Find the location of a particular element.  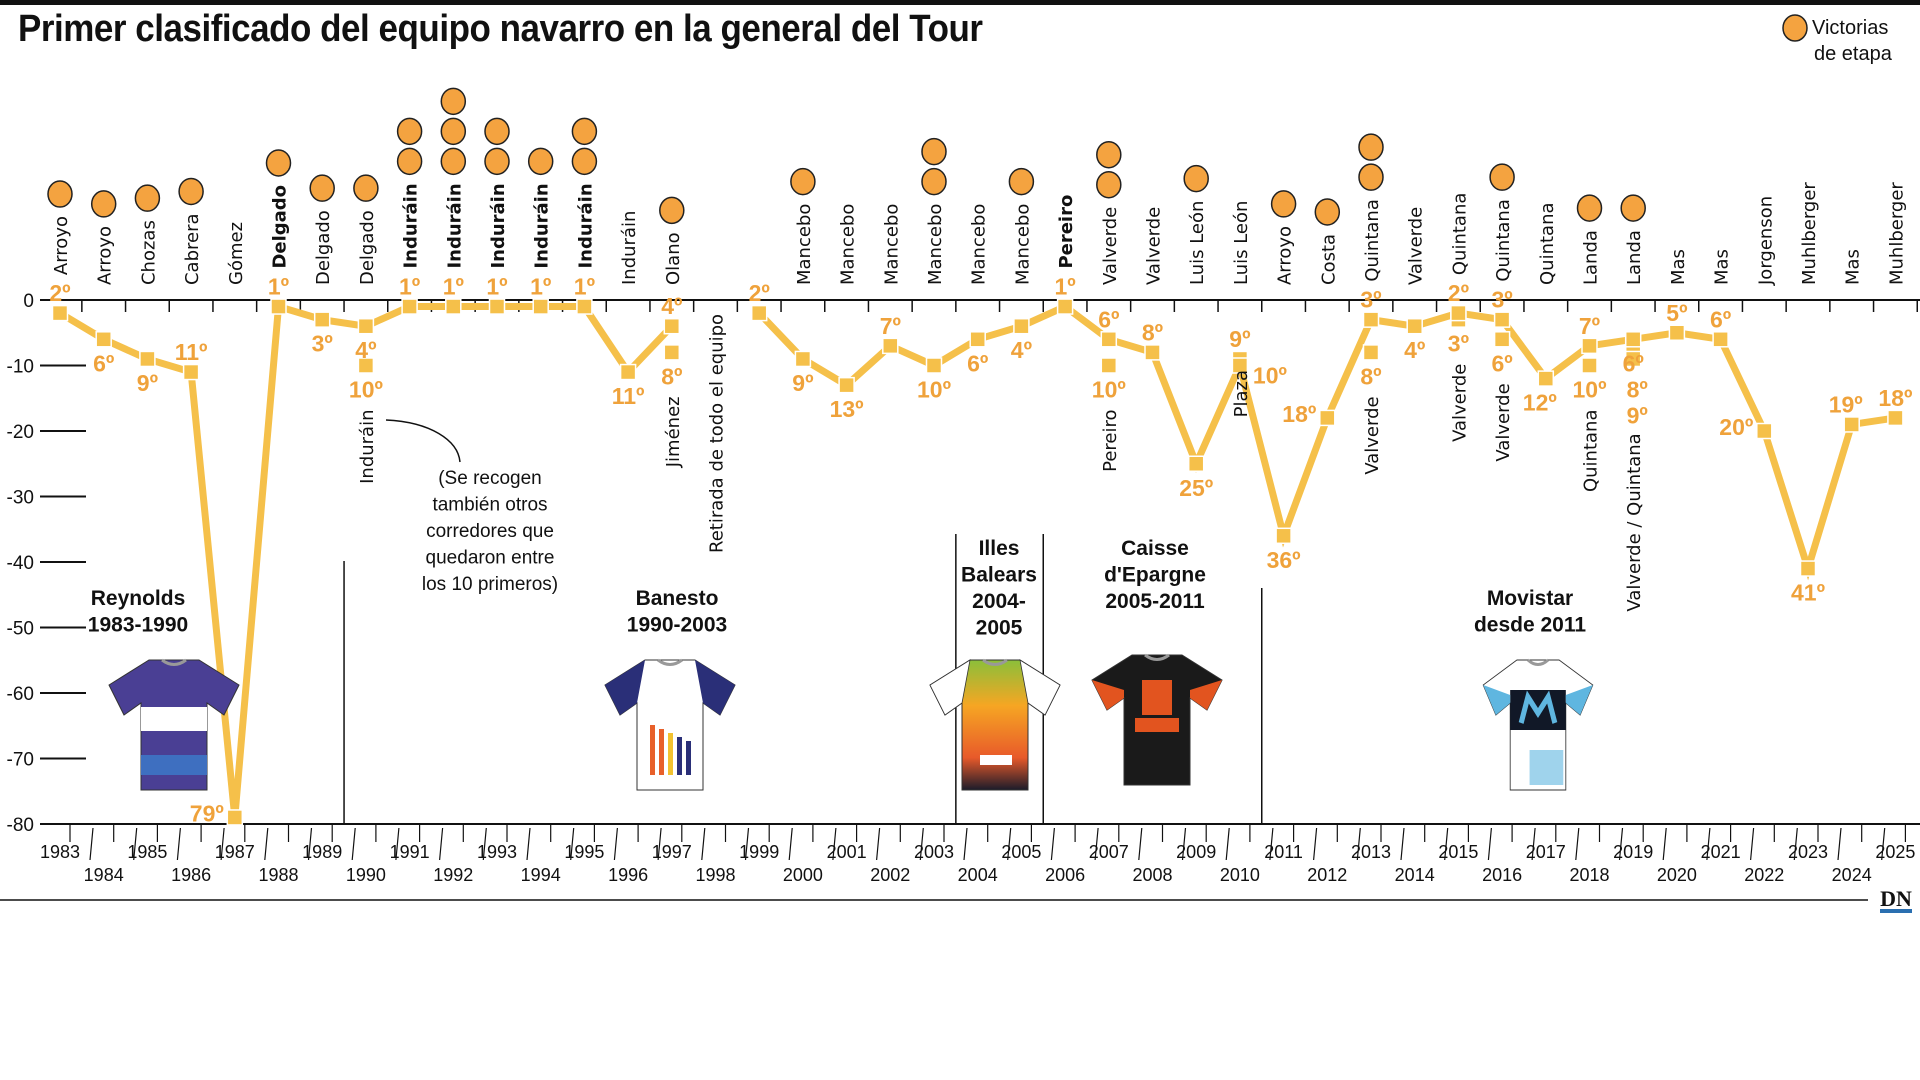

rank-label: 41º is located at coordinates (1808, 593).